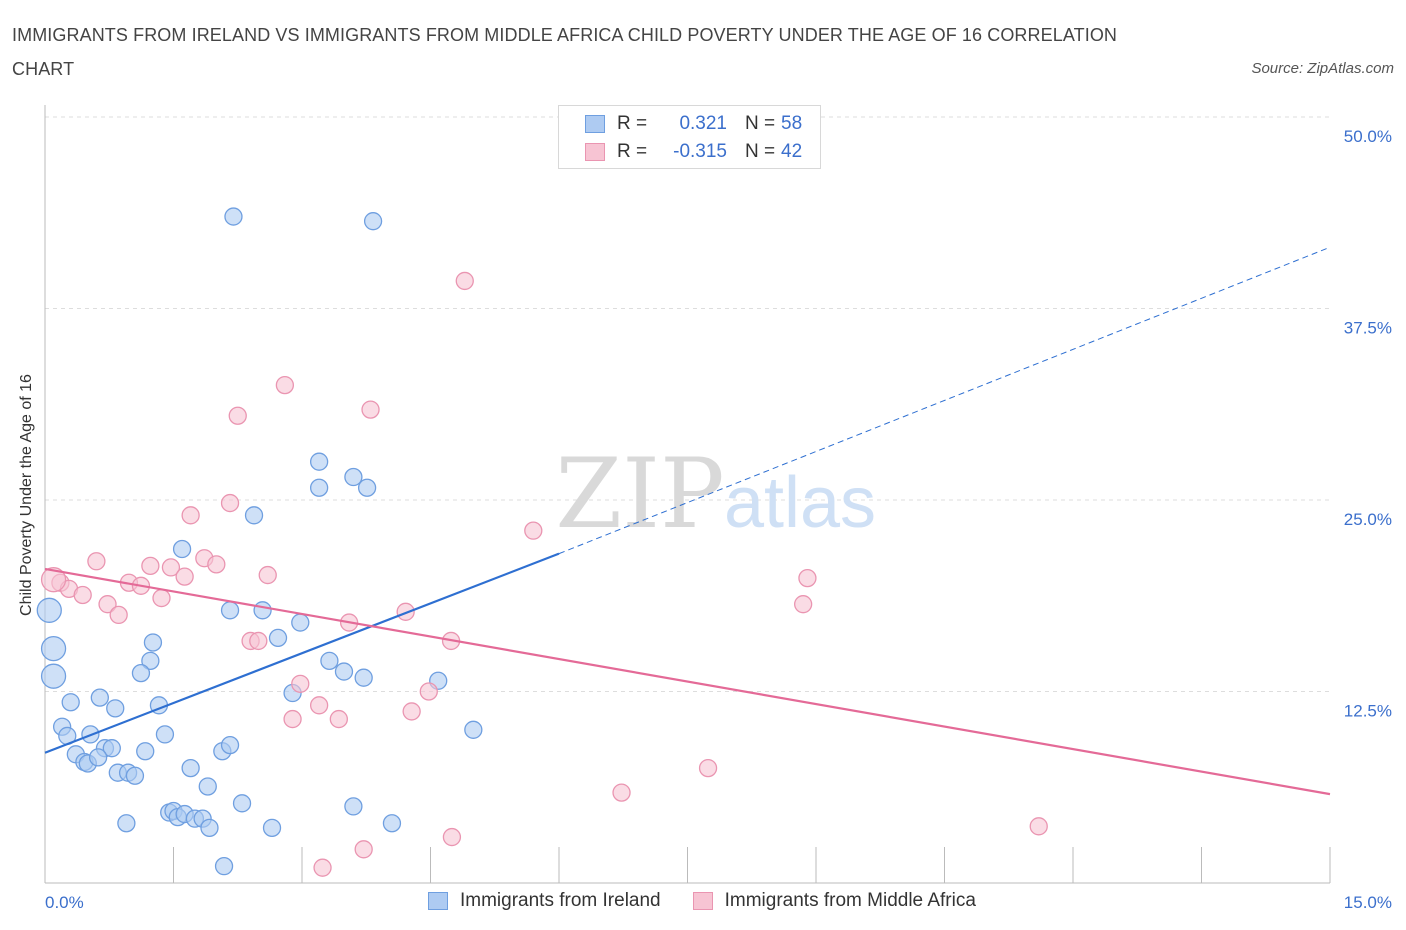 Image resolution: width=1406 pixels, height=930 pixels. I want to click on watermark: ZIP atlas, so click(715, 494).